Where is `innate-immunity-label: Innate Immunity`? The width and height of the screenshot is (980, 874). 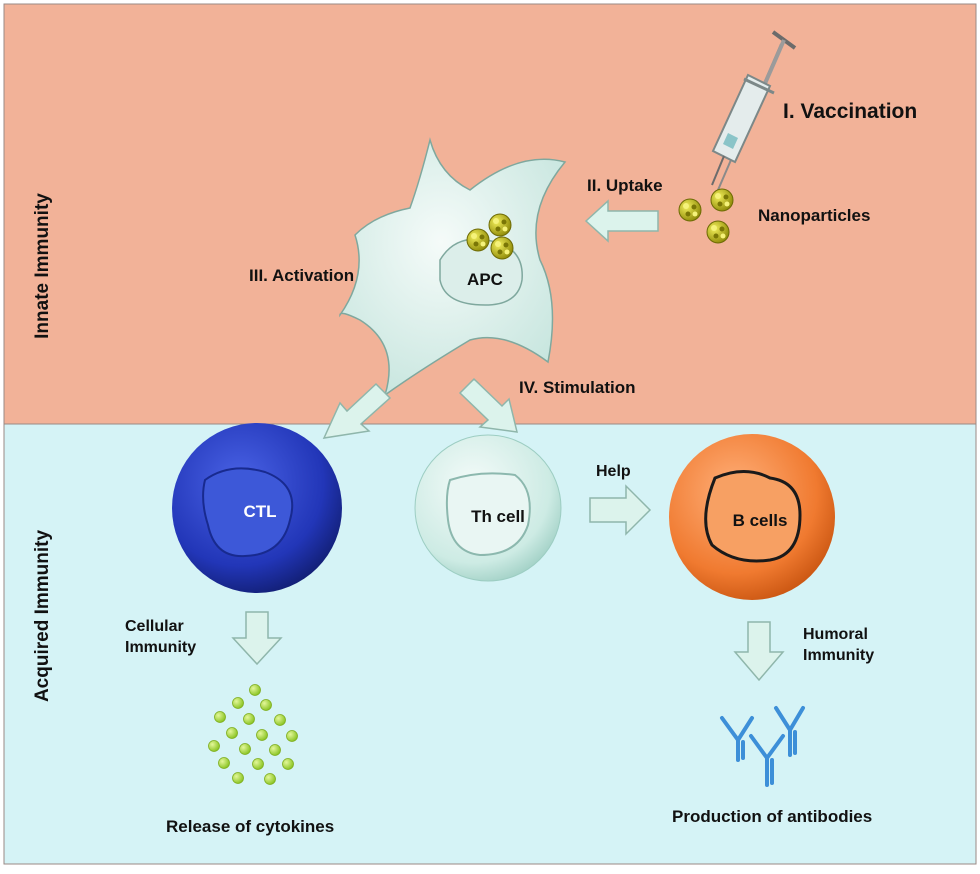
innate-immunity-label: Innate Immunity is located at coordinates (42, 266).